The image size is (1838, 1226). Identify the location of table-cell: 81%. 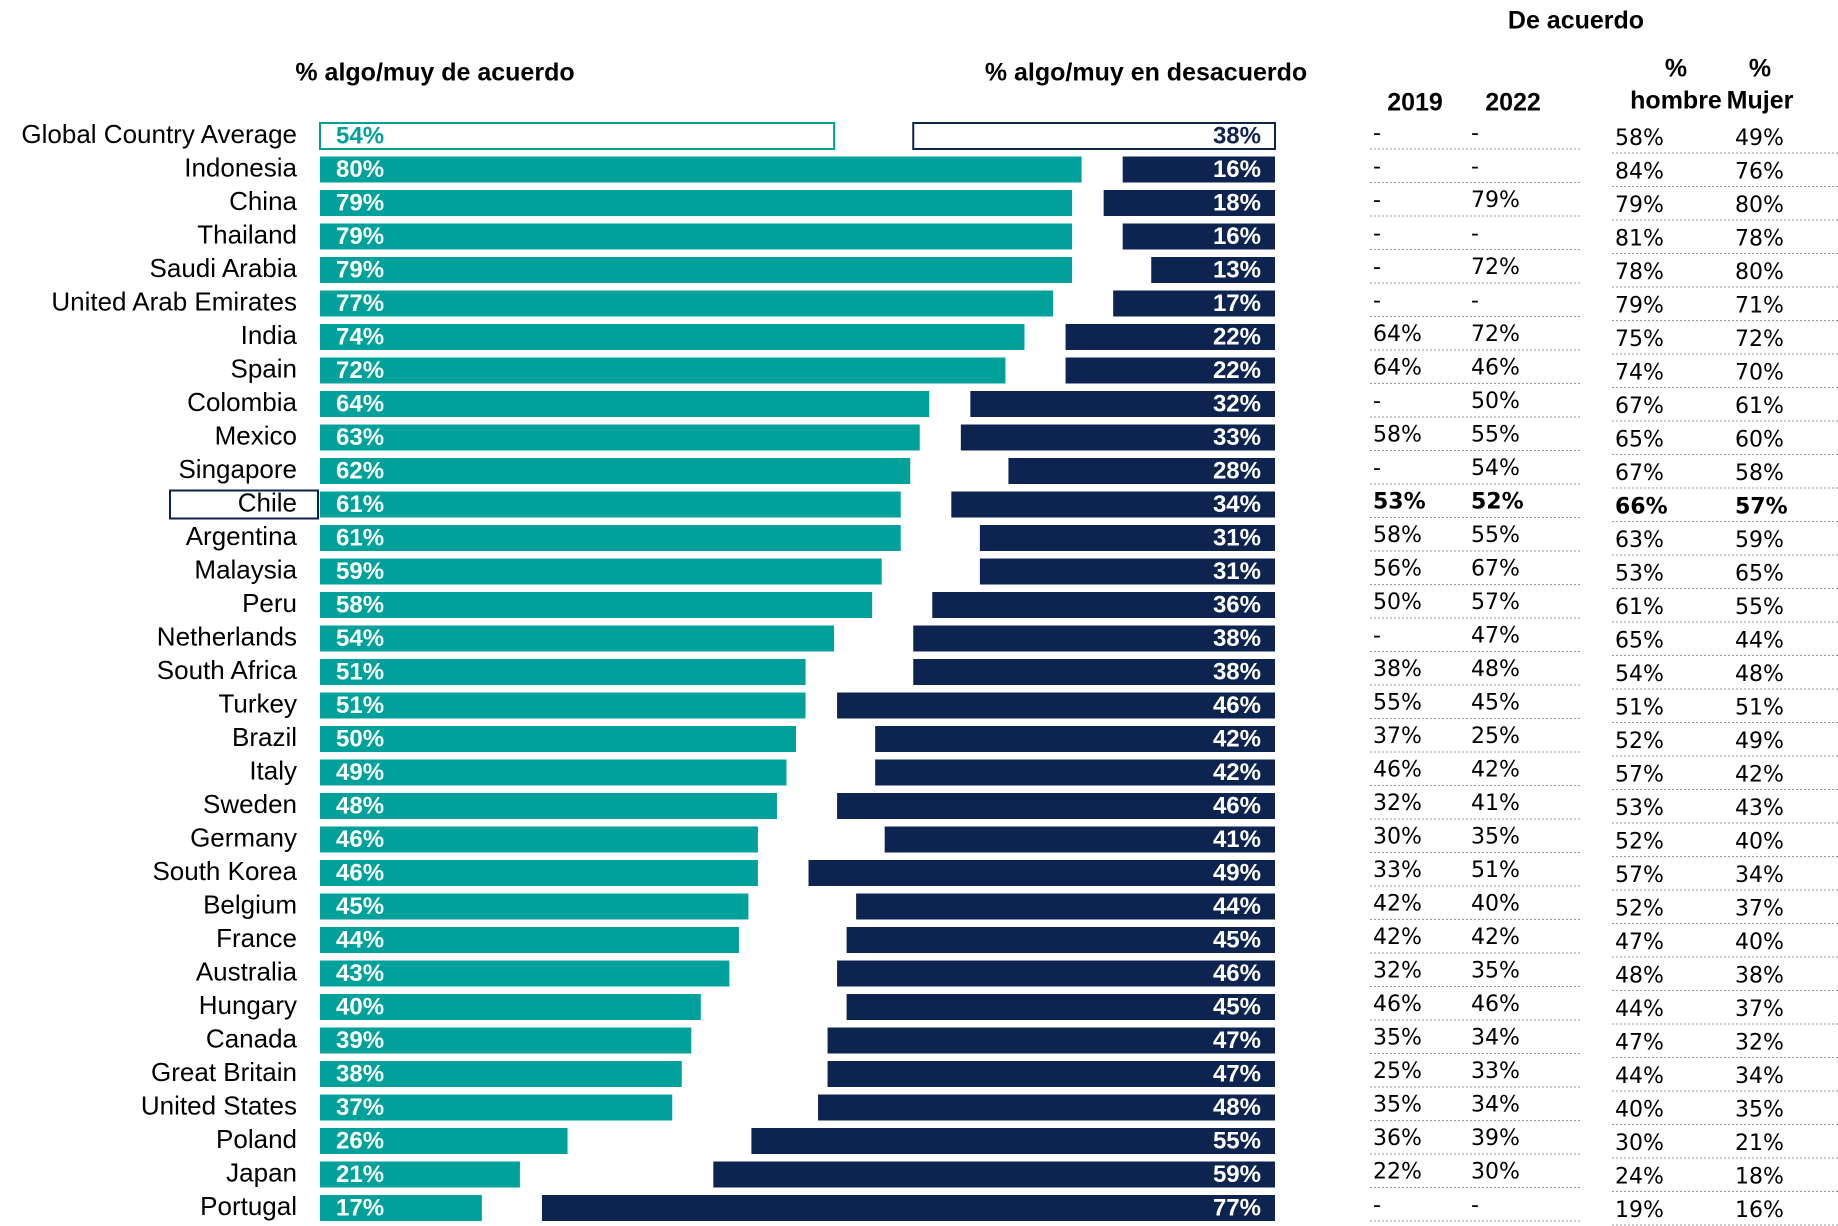
(1639, 239).